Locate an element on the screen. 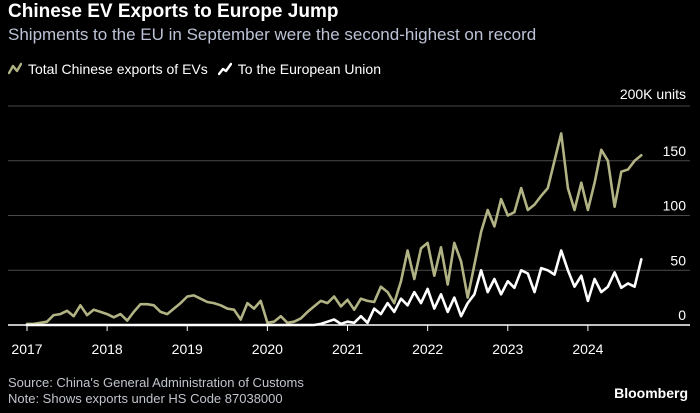 The height and width of the screenshot is (413, 700). legend-label-total: Total Chinese exports of EVs is located at coordinates (118, 69).